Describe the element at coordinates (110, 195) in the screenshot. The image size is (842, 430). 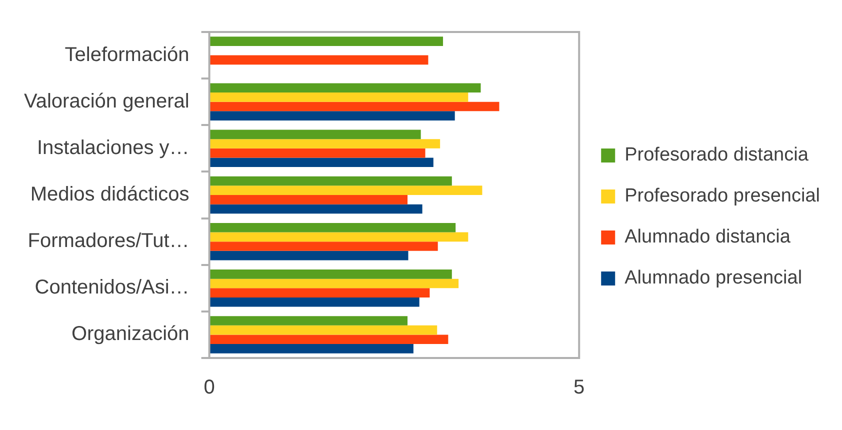
I see `y-tick-label: Medios didácticos` at that location.